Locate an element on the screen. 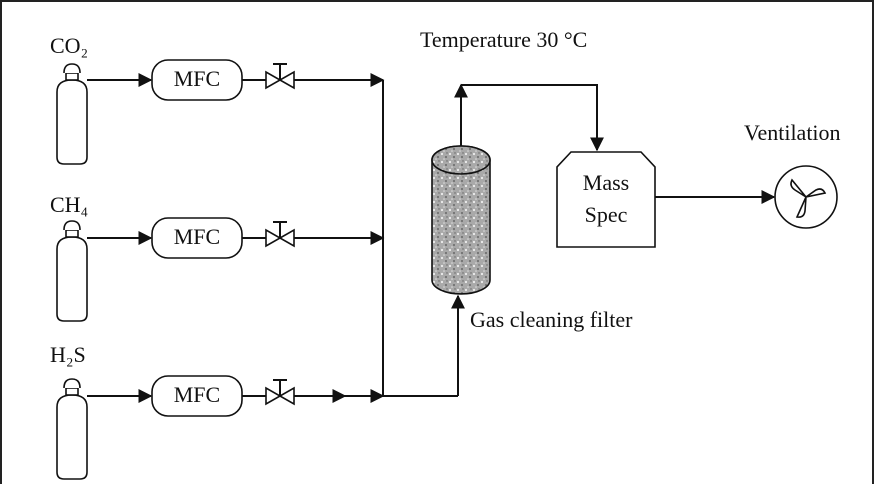 The image size is (874, 484). gas-filter-top is located at coordinates (461, 160).